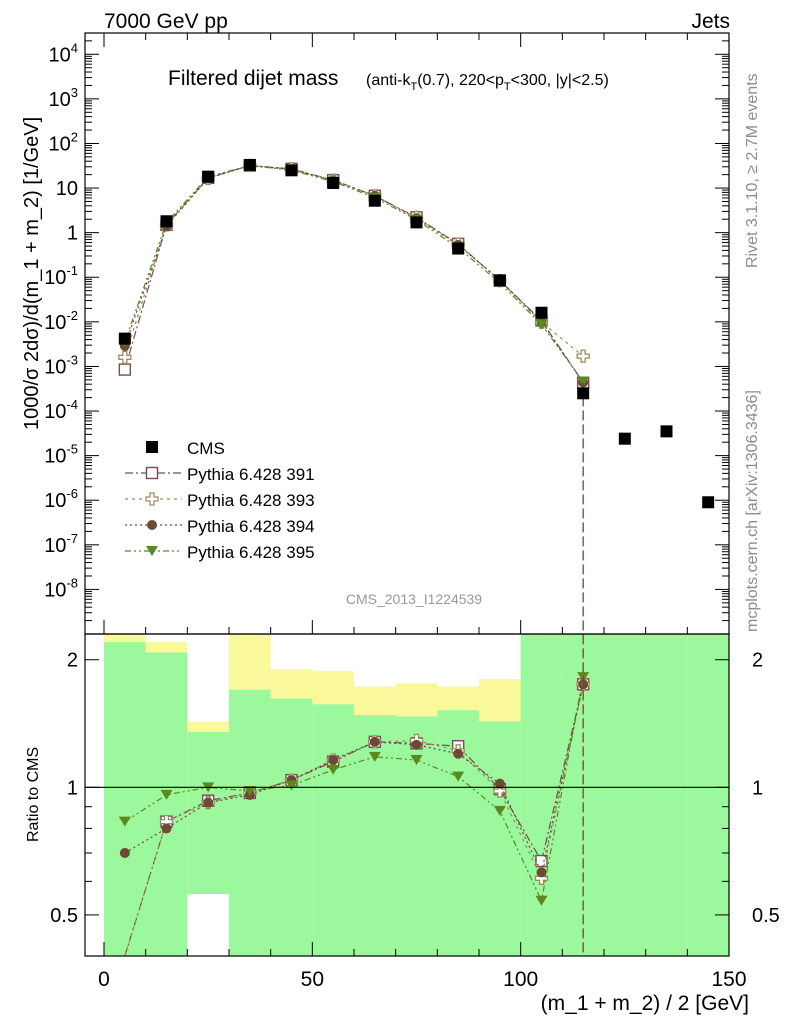  Describe the element at coordinates (63, 142) in the screenshot. I see `y-tick-label: 10²` at that location.